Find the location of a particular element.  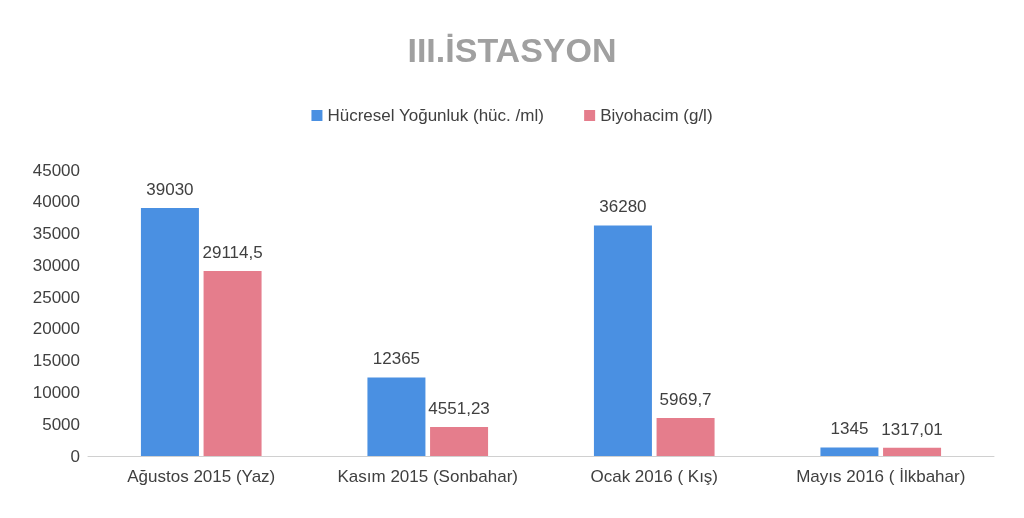

y-tick-label: 30000 is located at coordinates (56, 265).